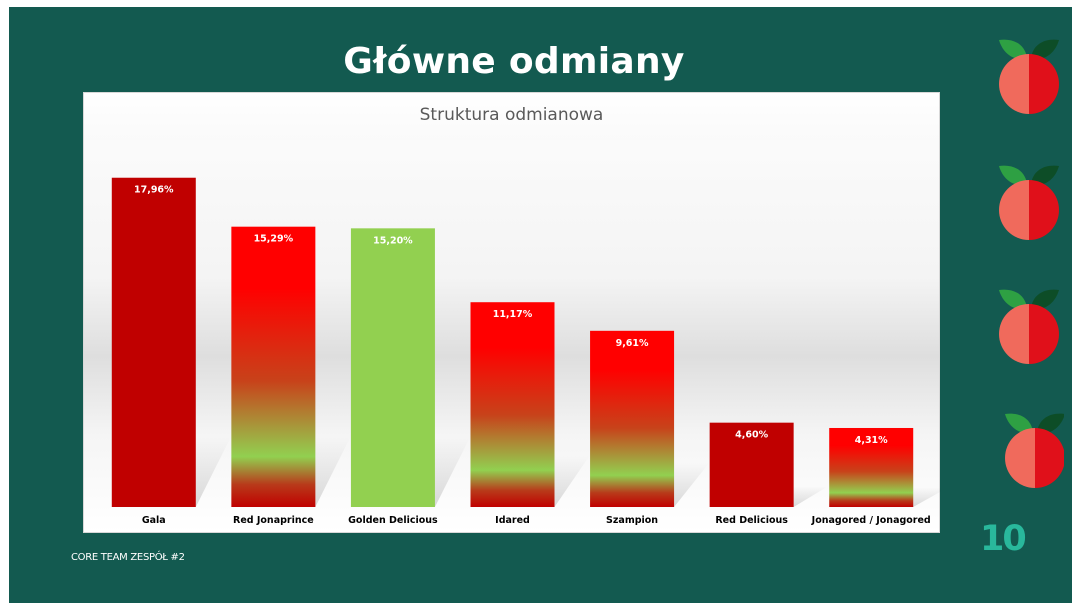 The height and width of the screenshot is (610, 1079). Describe the element at coordinates (1003, 539) in the screenshot. I see `page-number: 10` at that location.